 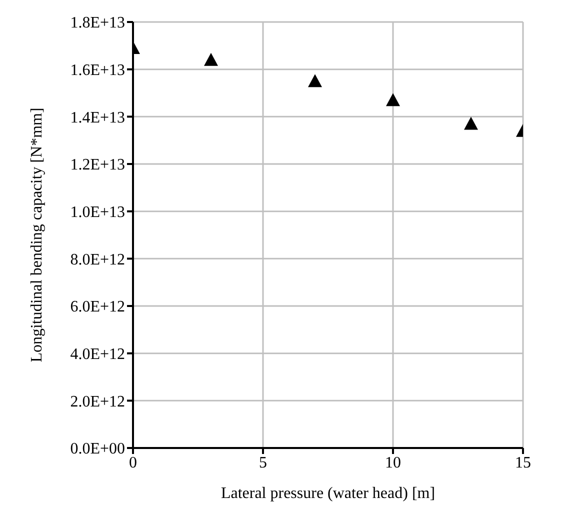 What do you see at coordinates (97, 213) in the screenshot?
I see `y-tick-label: 1.0E+13` at bounding box center [97, 213].